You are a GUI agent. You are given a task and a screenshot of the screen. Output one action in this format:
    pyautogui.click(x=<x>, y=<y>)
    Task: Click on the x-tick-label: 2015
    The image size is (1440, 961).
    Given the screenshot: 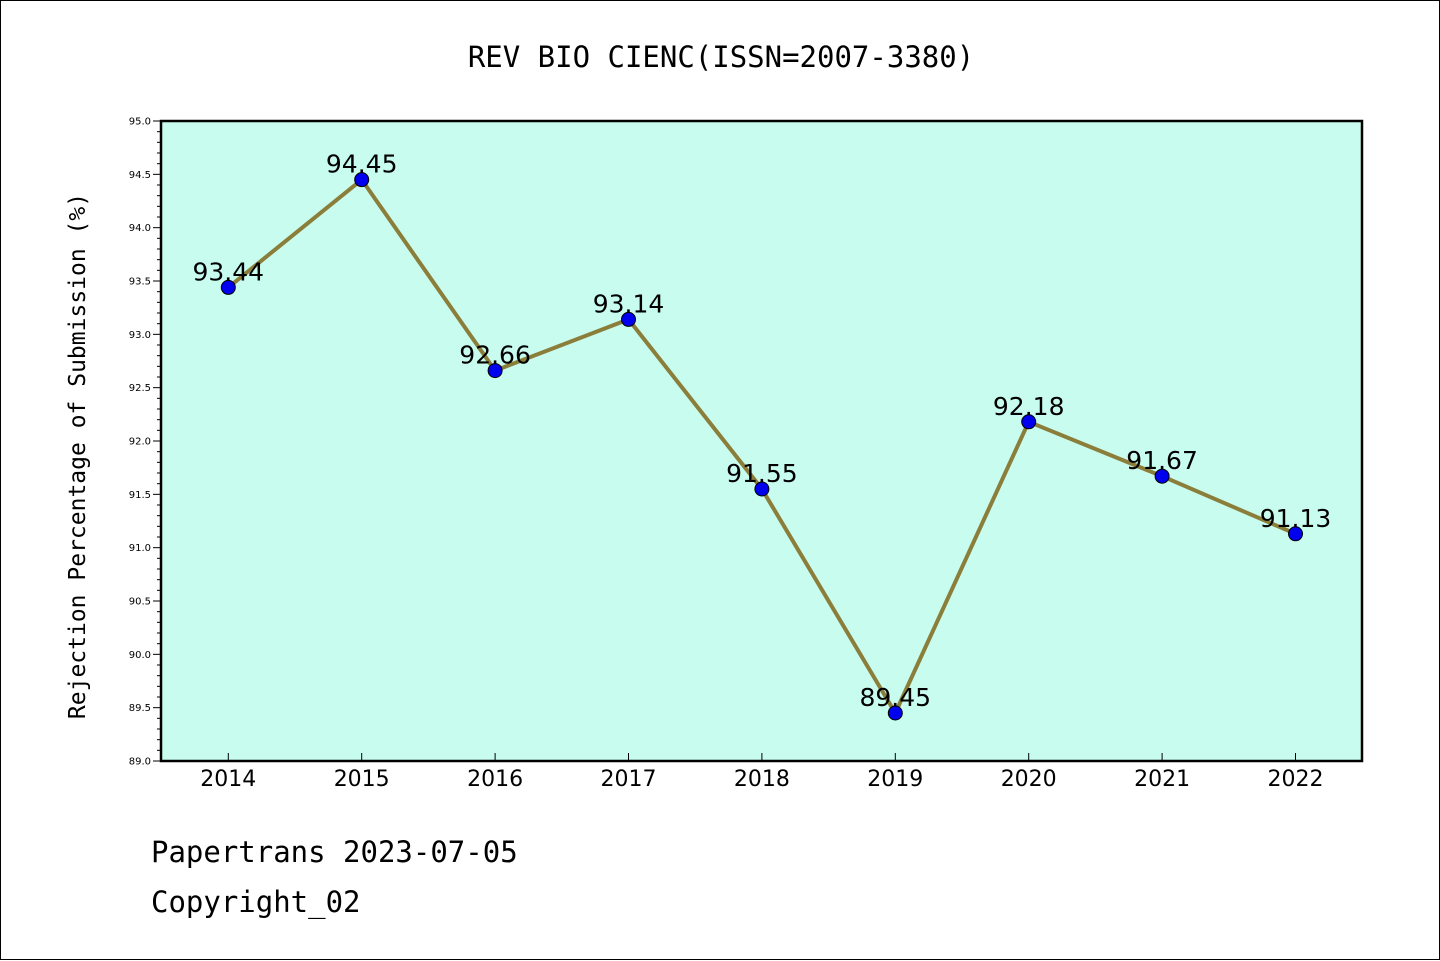 What is the action you would take?
    pyautogui.click(x=362, y=779)
    